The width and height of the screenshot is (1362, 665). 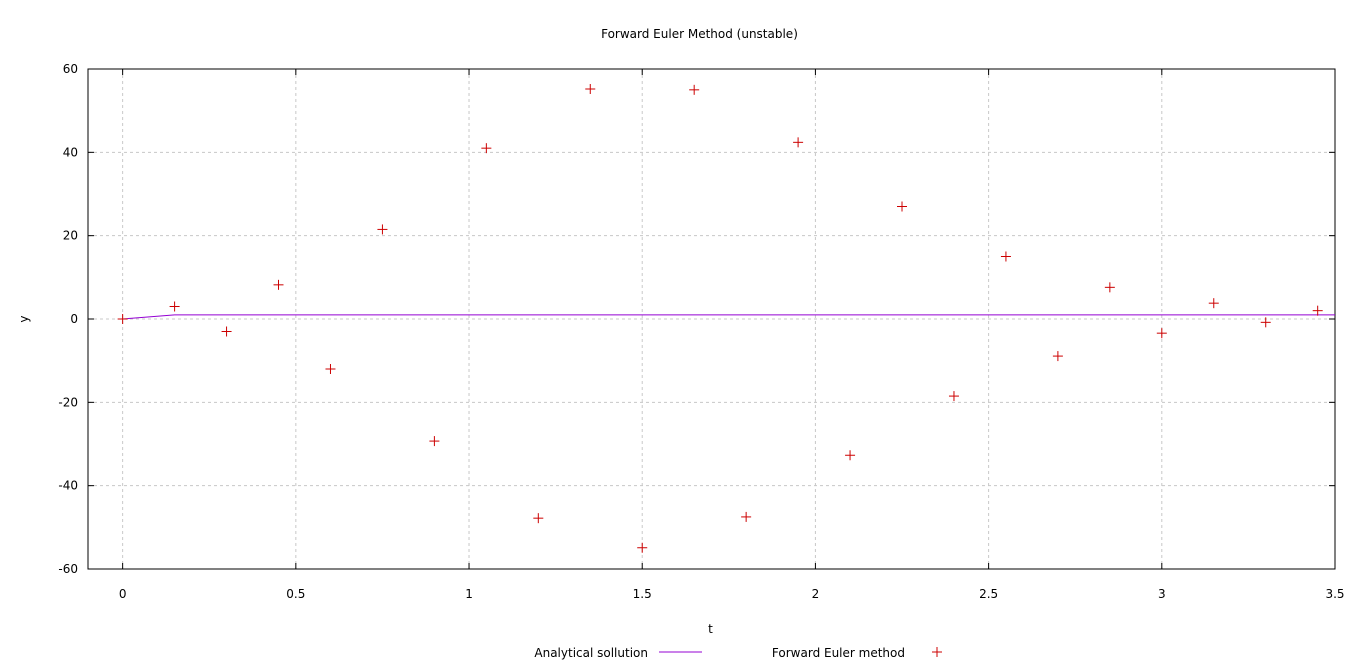 I want to click on y-tick-label: 60, so click(x=70, y=69).